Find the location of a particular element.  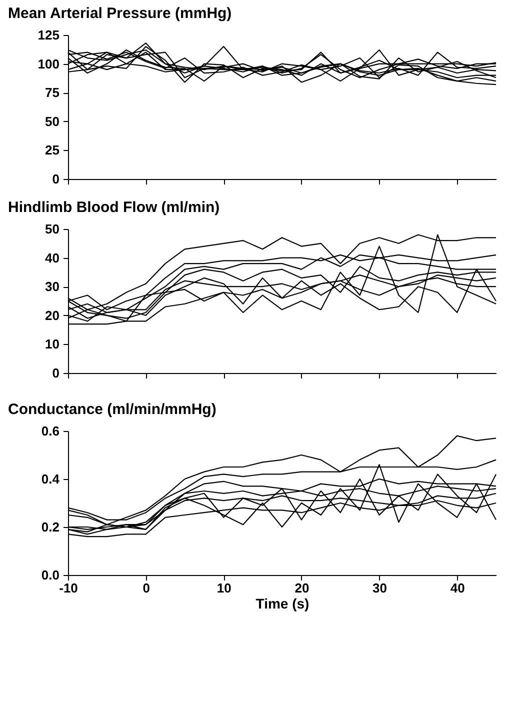

x-tick-label: 30 is located at coordinates (380, 588).